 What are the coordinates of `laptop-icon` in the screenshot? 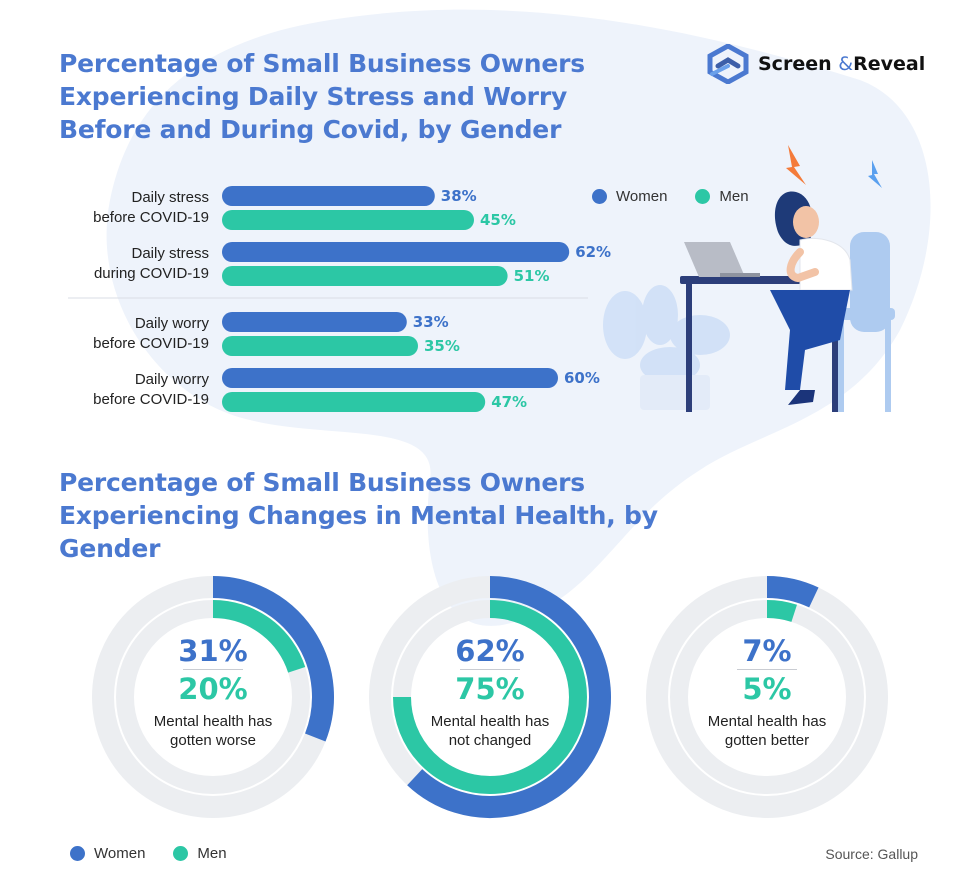 It's located at (722, 259).